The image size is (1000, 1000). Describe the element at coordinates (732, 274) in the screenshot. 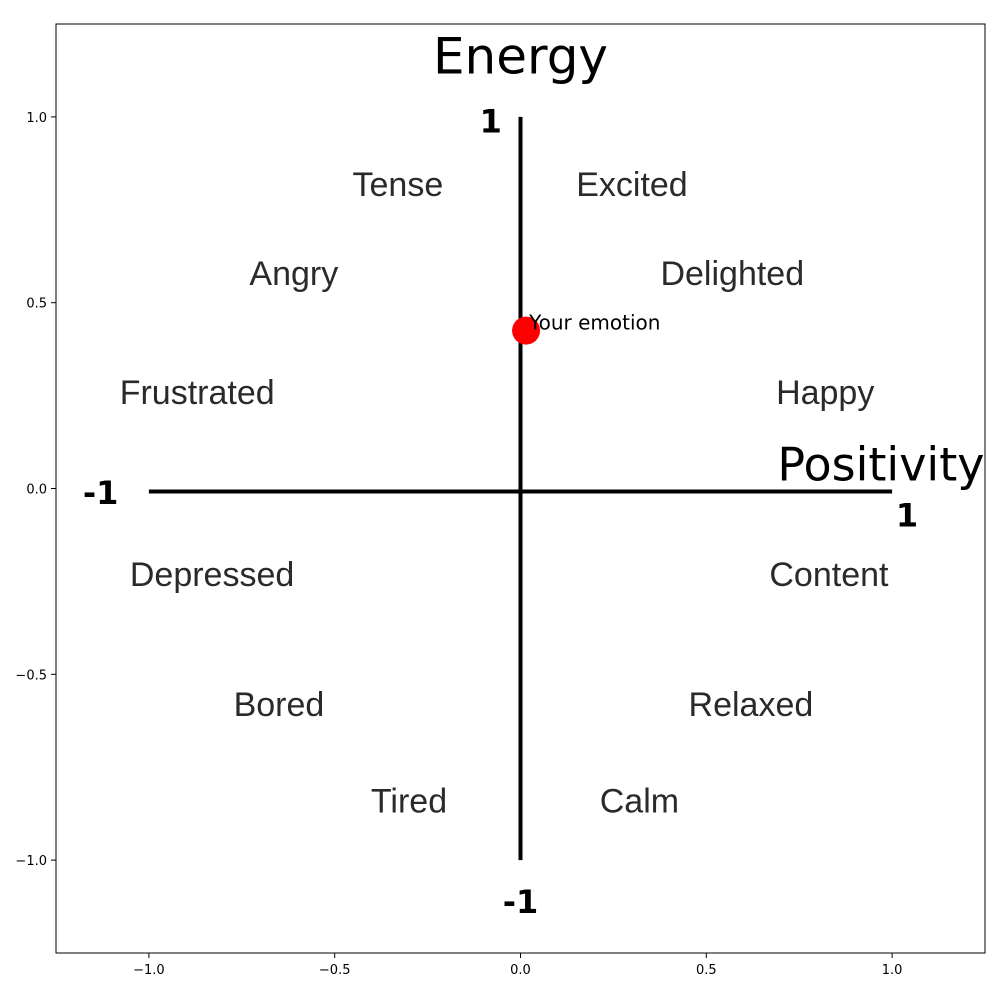

I see `emotion-label-delighted: Delighted` at that location.